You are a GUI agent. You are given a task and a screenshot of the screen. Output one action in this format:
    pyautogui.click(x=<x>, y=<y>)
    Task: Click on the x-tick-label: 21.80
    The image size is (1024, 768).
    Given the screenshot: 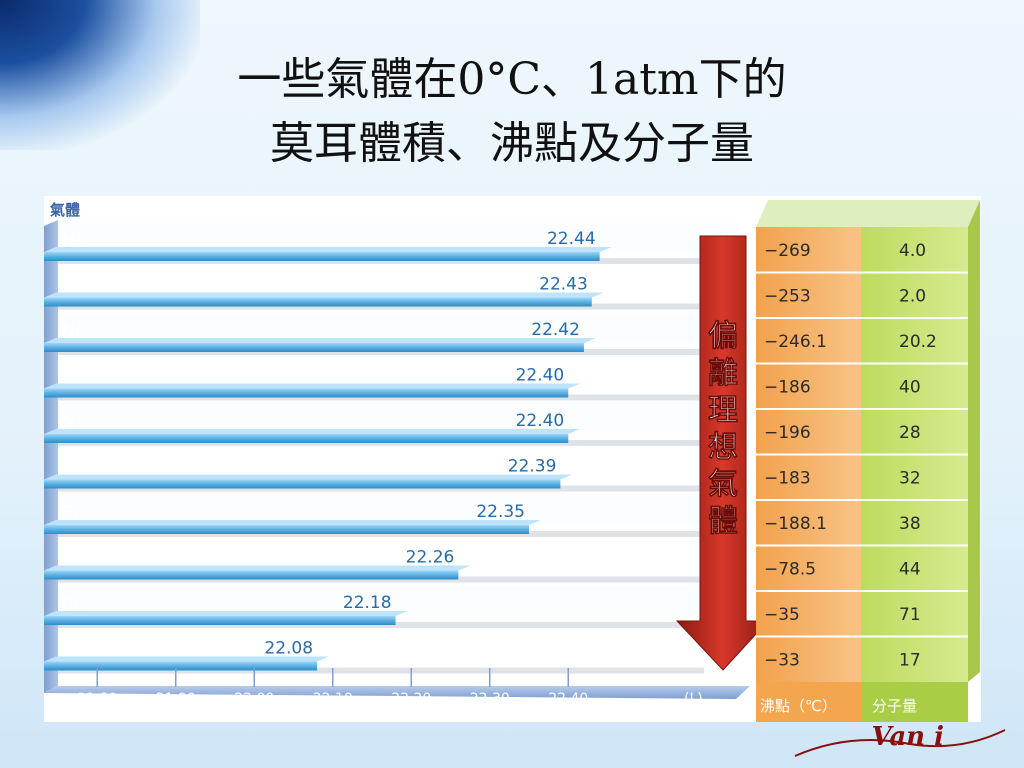 What is the action you would take?
    pyautogui.click(x=97, y=699)
    